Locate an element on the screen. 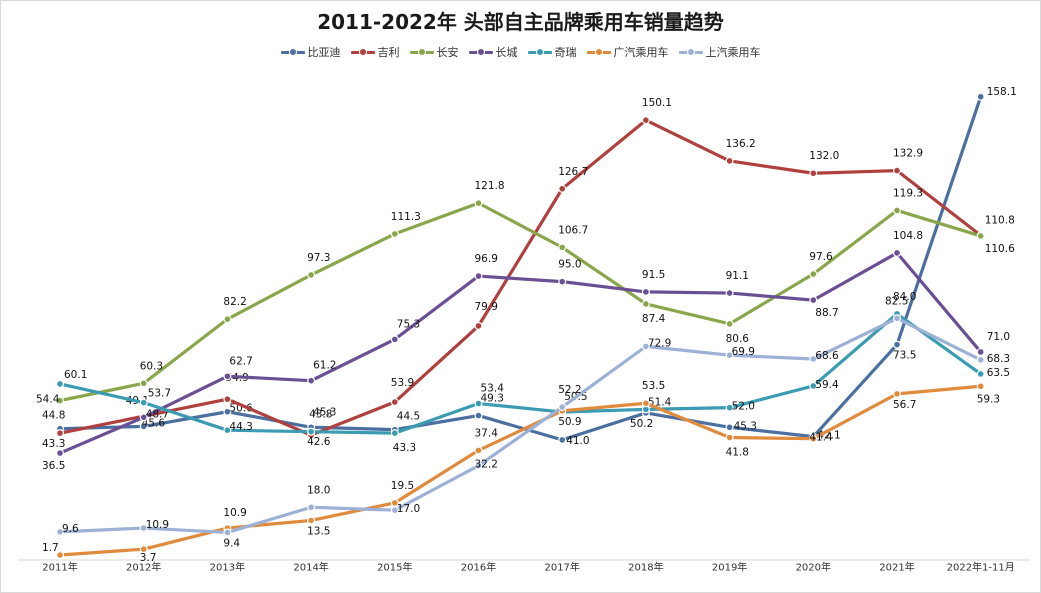 The image size is (1041, 593). data-label: 84.0 is located at coordinates (904, 297).